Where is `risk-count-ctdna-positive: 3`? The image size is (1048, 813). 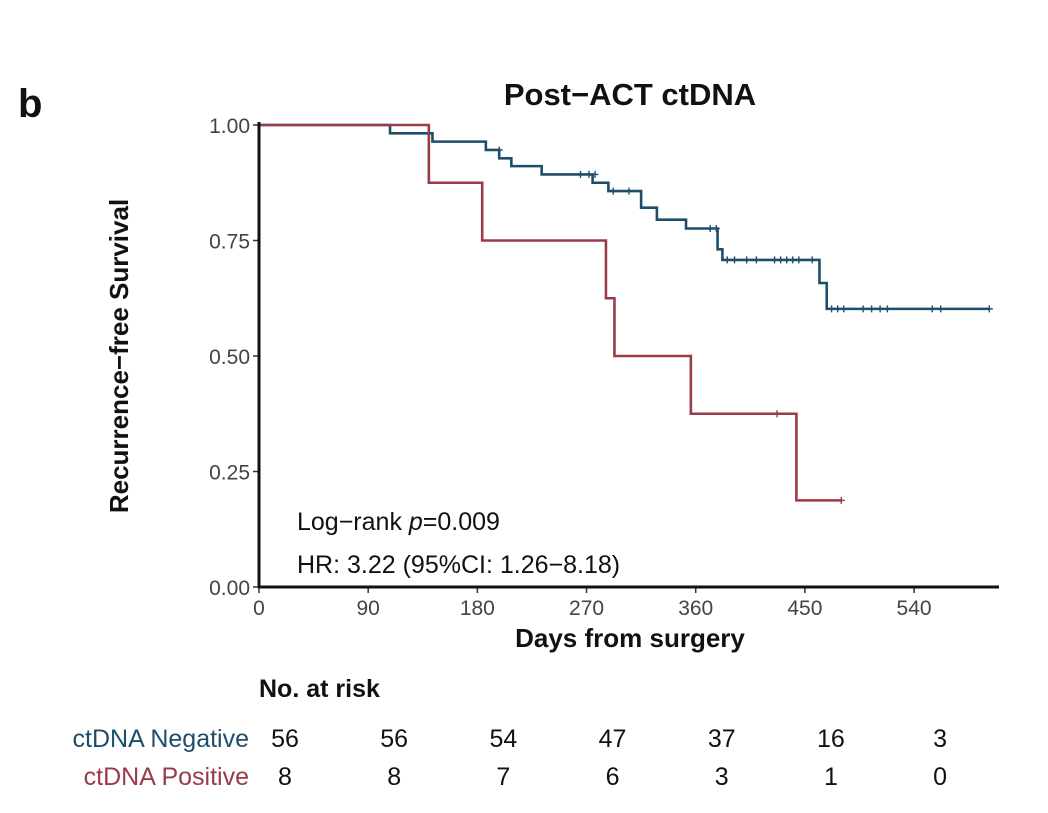
risk-count-ctdna-positive: 3 is located at coordinates (722, 777).